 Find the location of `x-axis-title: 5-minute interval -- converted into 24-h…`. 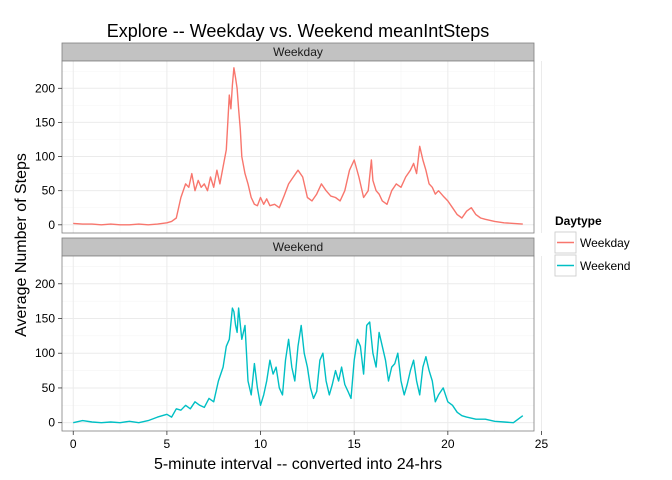

x-axis-title: 5-minute interval -- converted into 24-h… is located at coordinates (298, 464).